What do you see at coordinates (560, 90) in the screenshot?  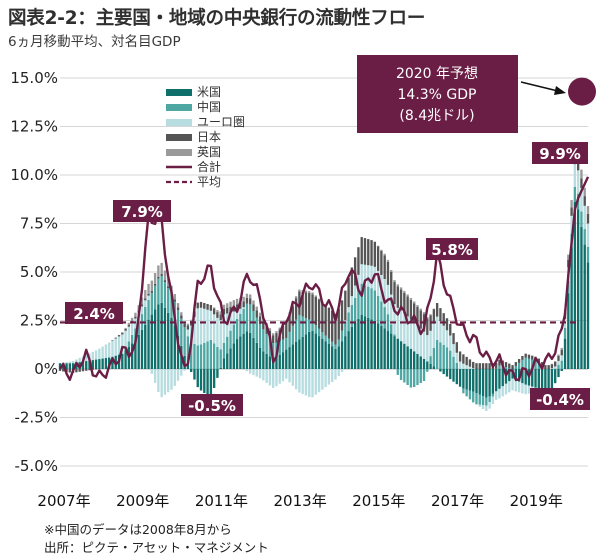 I see `forecast-arrowhead` at bounding box center [560, 90].